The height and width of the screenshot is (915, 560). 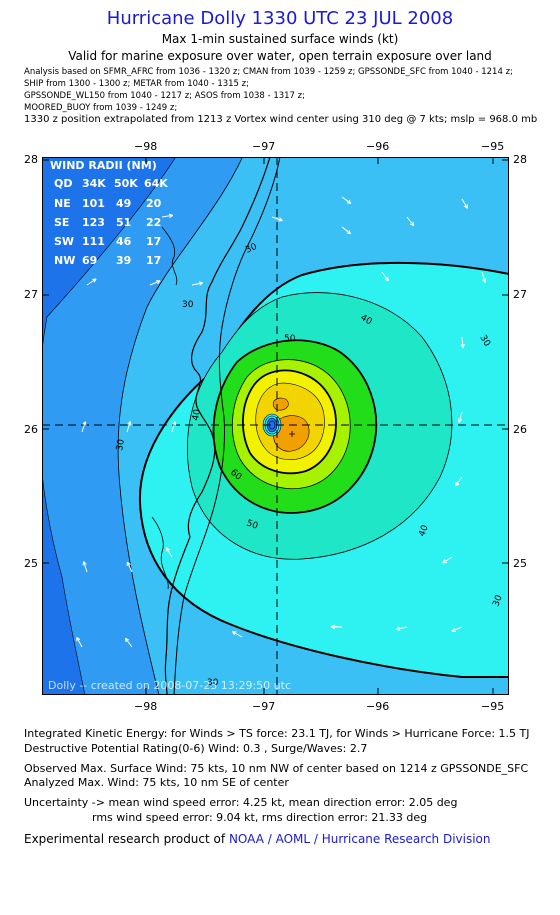 What do you see at coordinates (31, 563) in the screenshot?
I see `y-tick-label-left: 25` at bounding box center [31, 563].